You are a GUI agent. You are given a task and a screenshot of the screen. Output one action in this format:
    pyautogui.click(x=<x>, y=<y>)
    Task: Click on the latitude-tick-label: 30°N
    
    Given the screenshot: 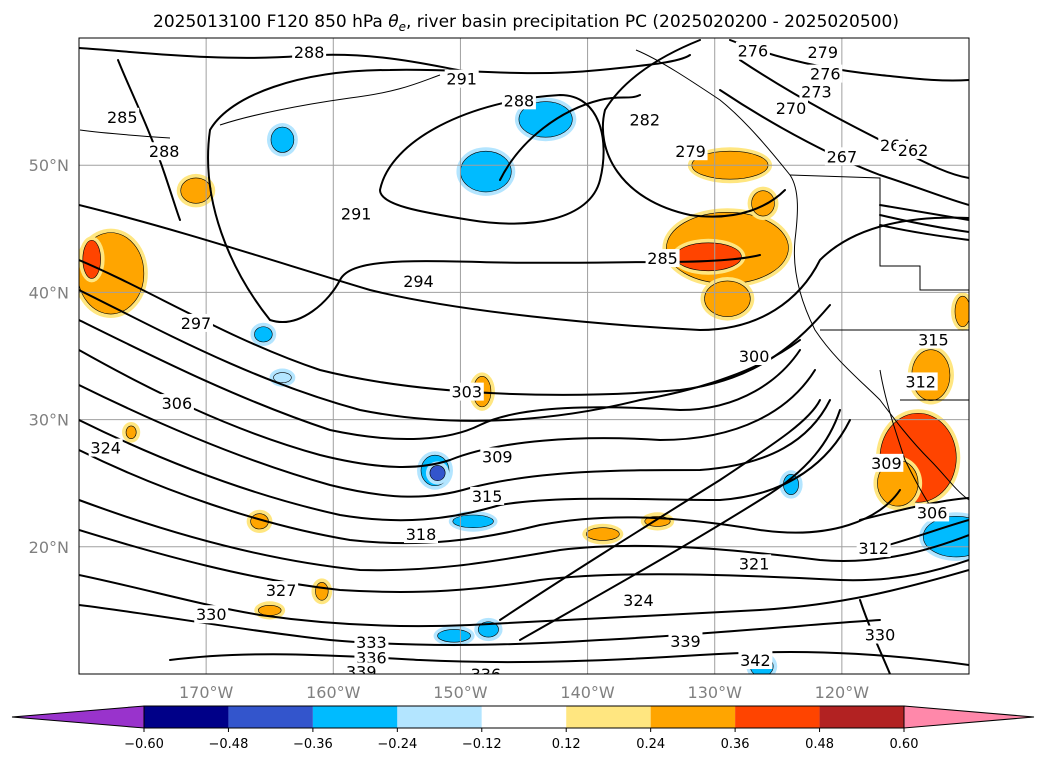 What is the action you would take?
    pyautogui.click(x=49, y=420)
    